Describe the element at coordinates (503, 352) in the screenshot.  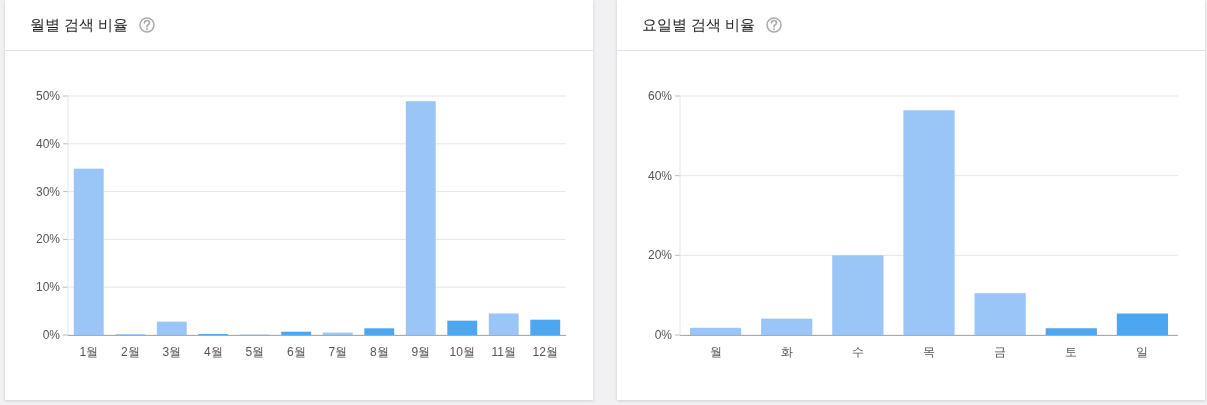
I see `x-tick-label: 11월` at that location.